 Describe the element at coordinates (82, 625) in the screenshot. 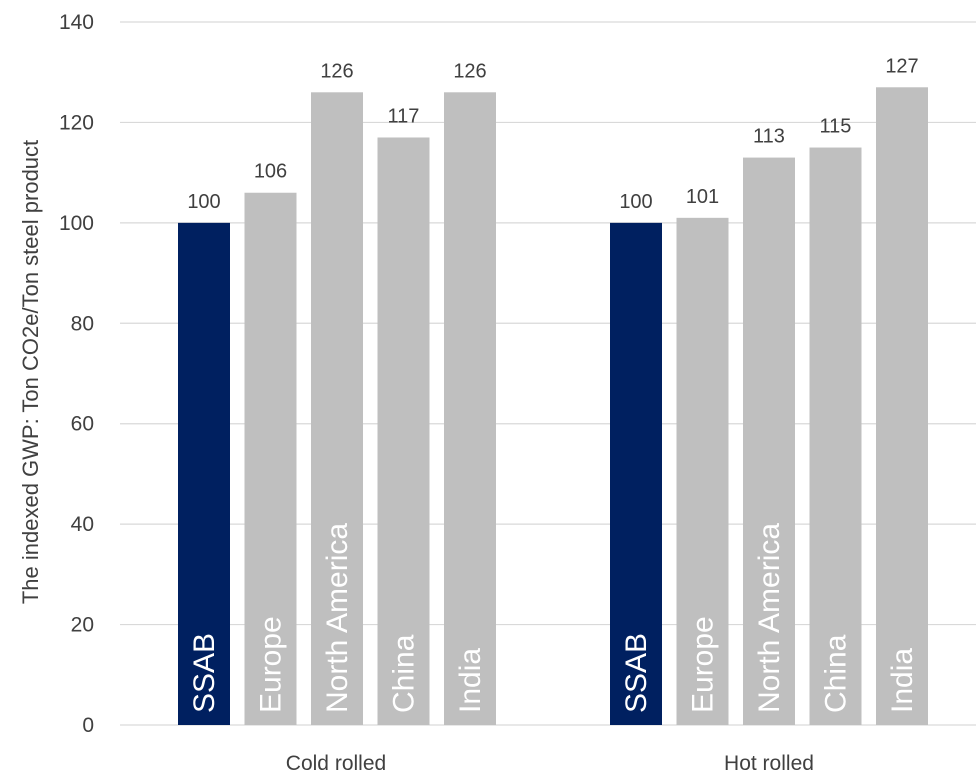

I see `y-tick-label: 20` at that location.